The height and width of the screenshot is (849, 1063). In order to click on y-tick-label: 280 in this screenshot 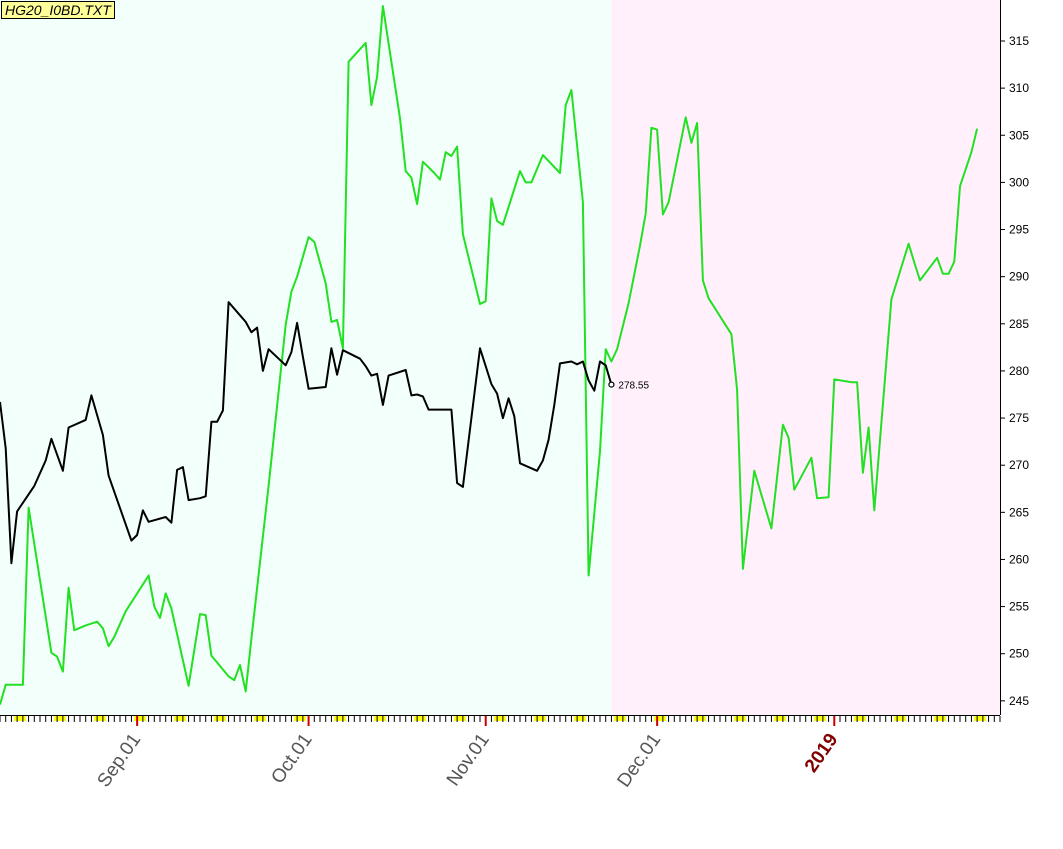, I will do `click(1019, 371)`.